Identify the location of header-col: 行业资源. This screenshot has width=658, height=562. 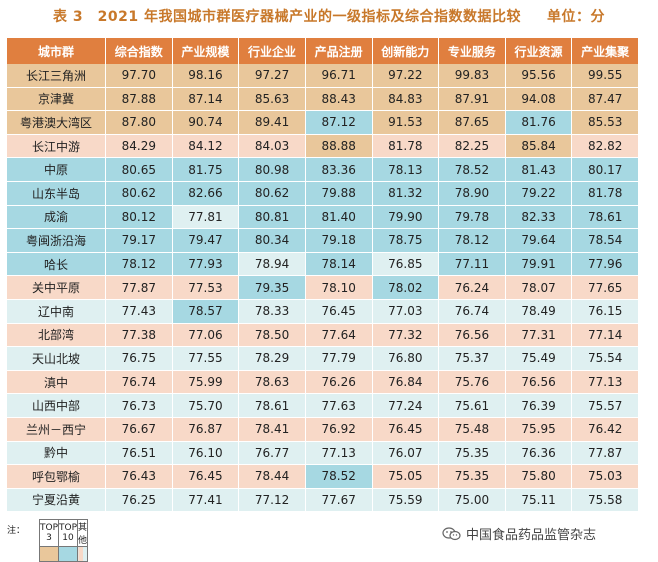
(539, 51).